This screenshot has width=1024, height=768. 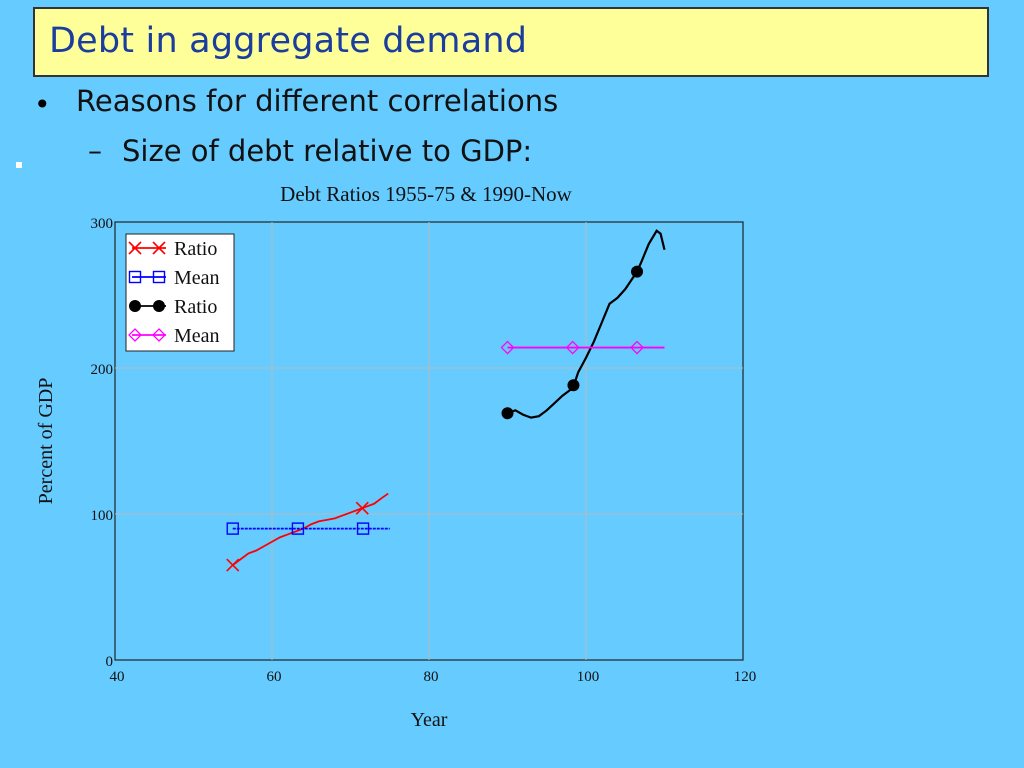 What do you see at coordinates (274, 677) in the screenshot?
I see `x-tick-label: 60` at bounding box center [274, 677].